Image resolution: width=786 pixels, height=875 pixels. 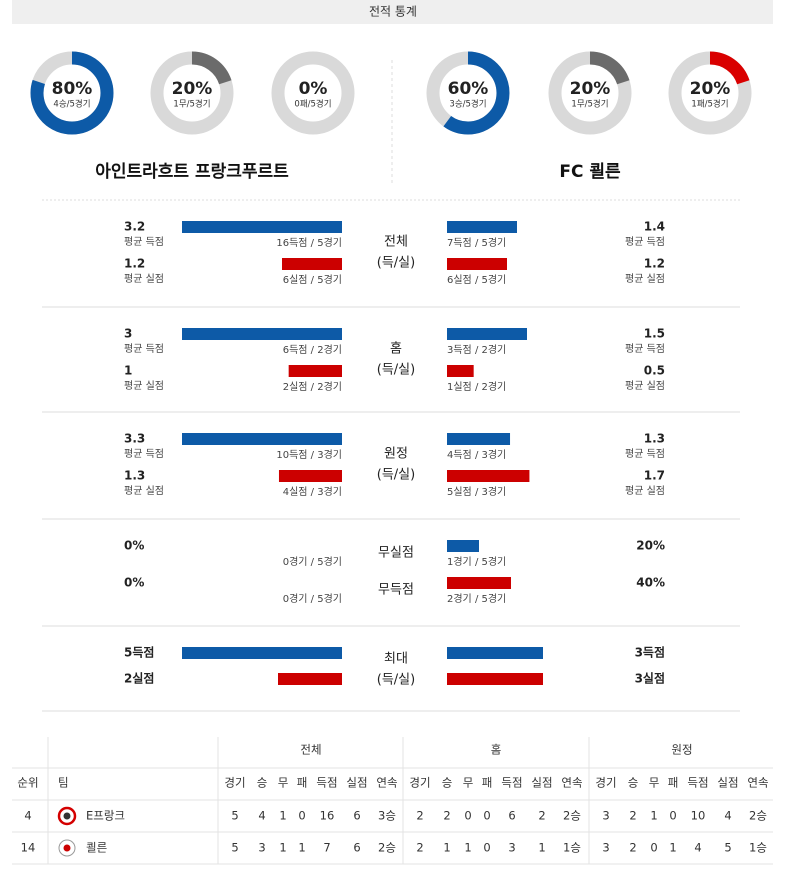 What do you see at coordinates (476, 279) in the screenshot?
I see `stat-detail: 6실점 / 5경기` at bounding box center [476, 279].